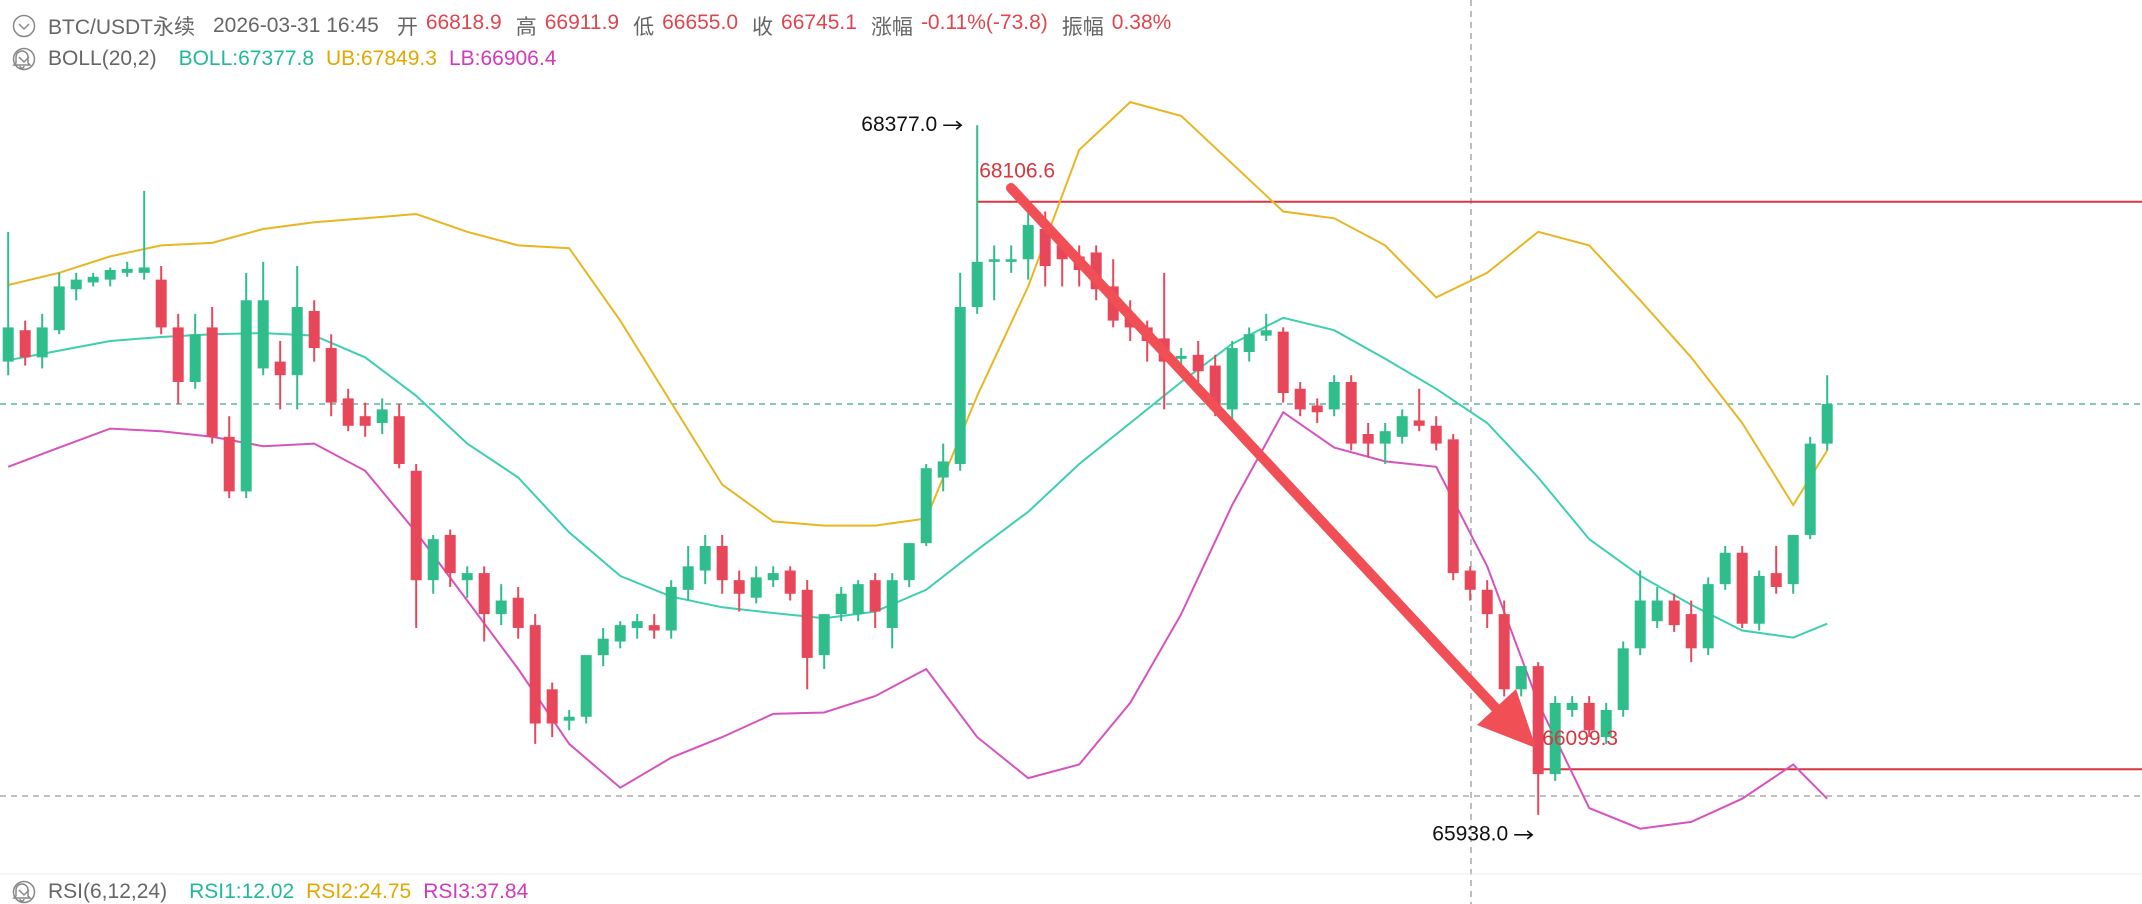  Describe the element at coordinates (526, 27) in the screenshot. I see `stat-label: 高` at that location.